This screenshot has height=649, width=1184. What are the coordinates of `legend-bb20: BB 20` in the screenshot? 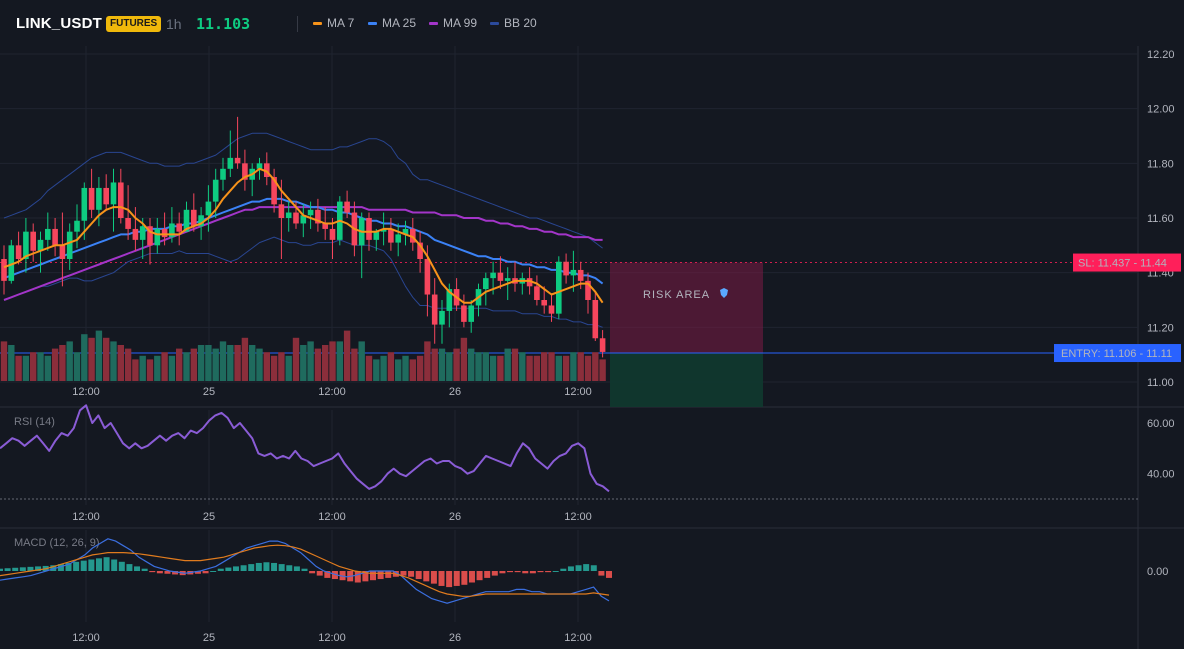 It's located at (513, 23).